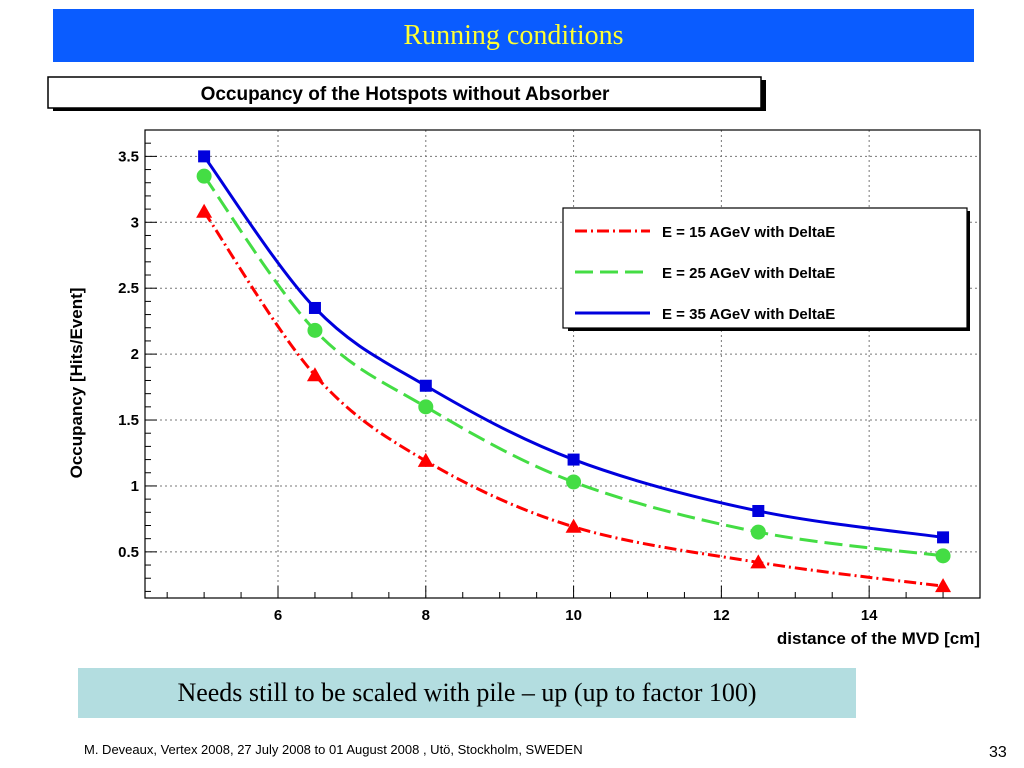 Image resolution: width=1024 pixels, height=768 pixels. What do you see at coordinates (128, 552) in the screenshot?
I see `y-tick-label: 0.5` at bounding box center [128, 552].